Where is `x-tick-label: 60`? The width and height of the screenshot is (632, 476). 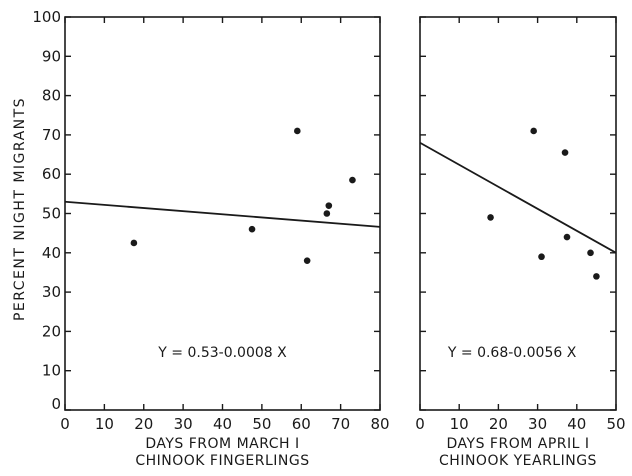
x-tick-label: 60 is located at coordinates (301, 424).